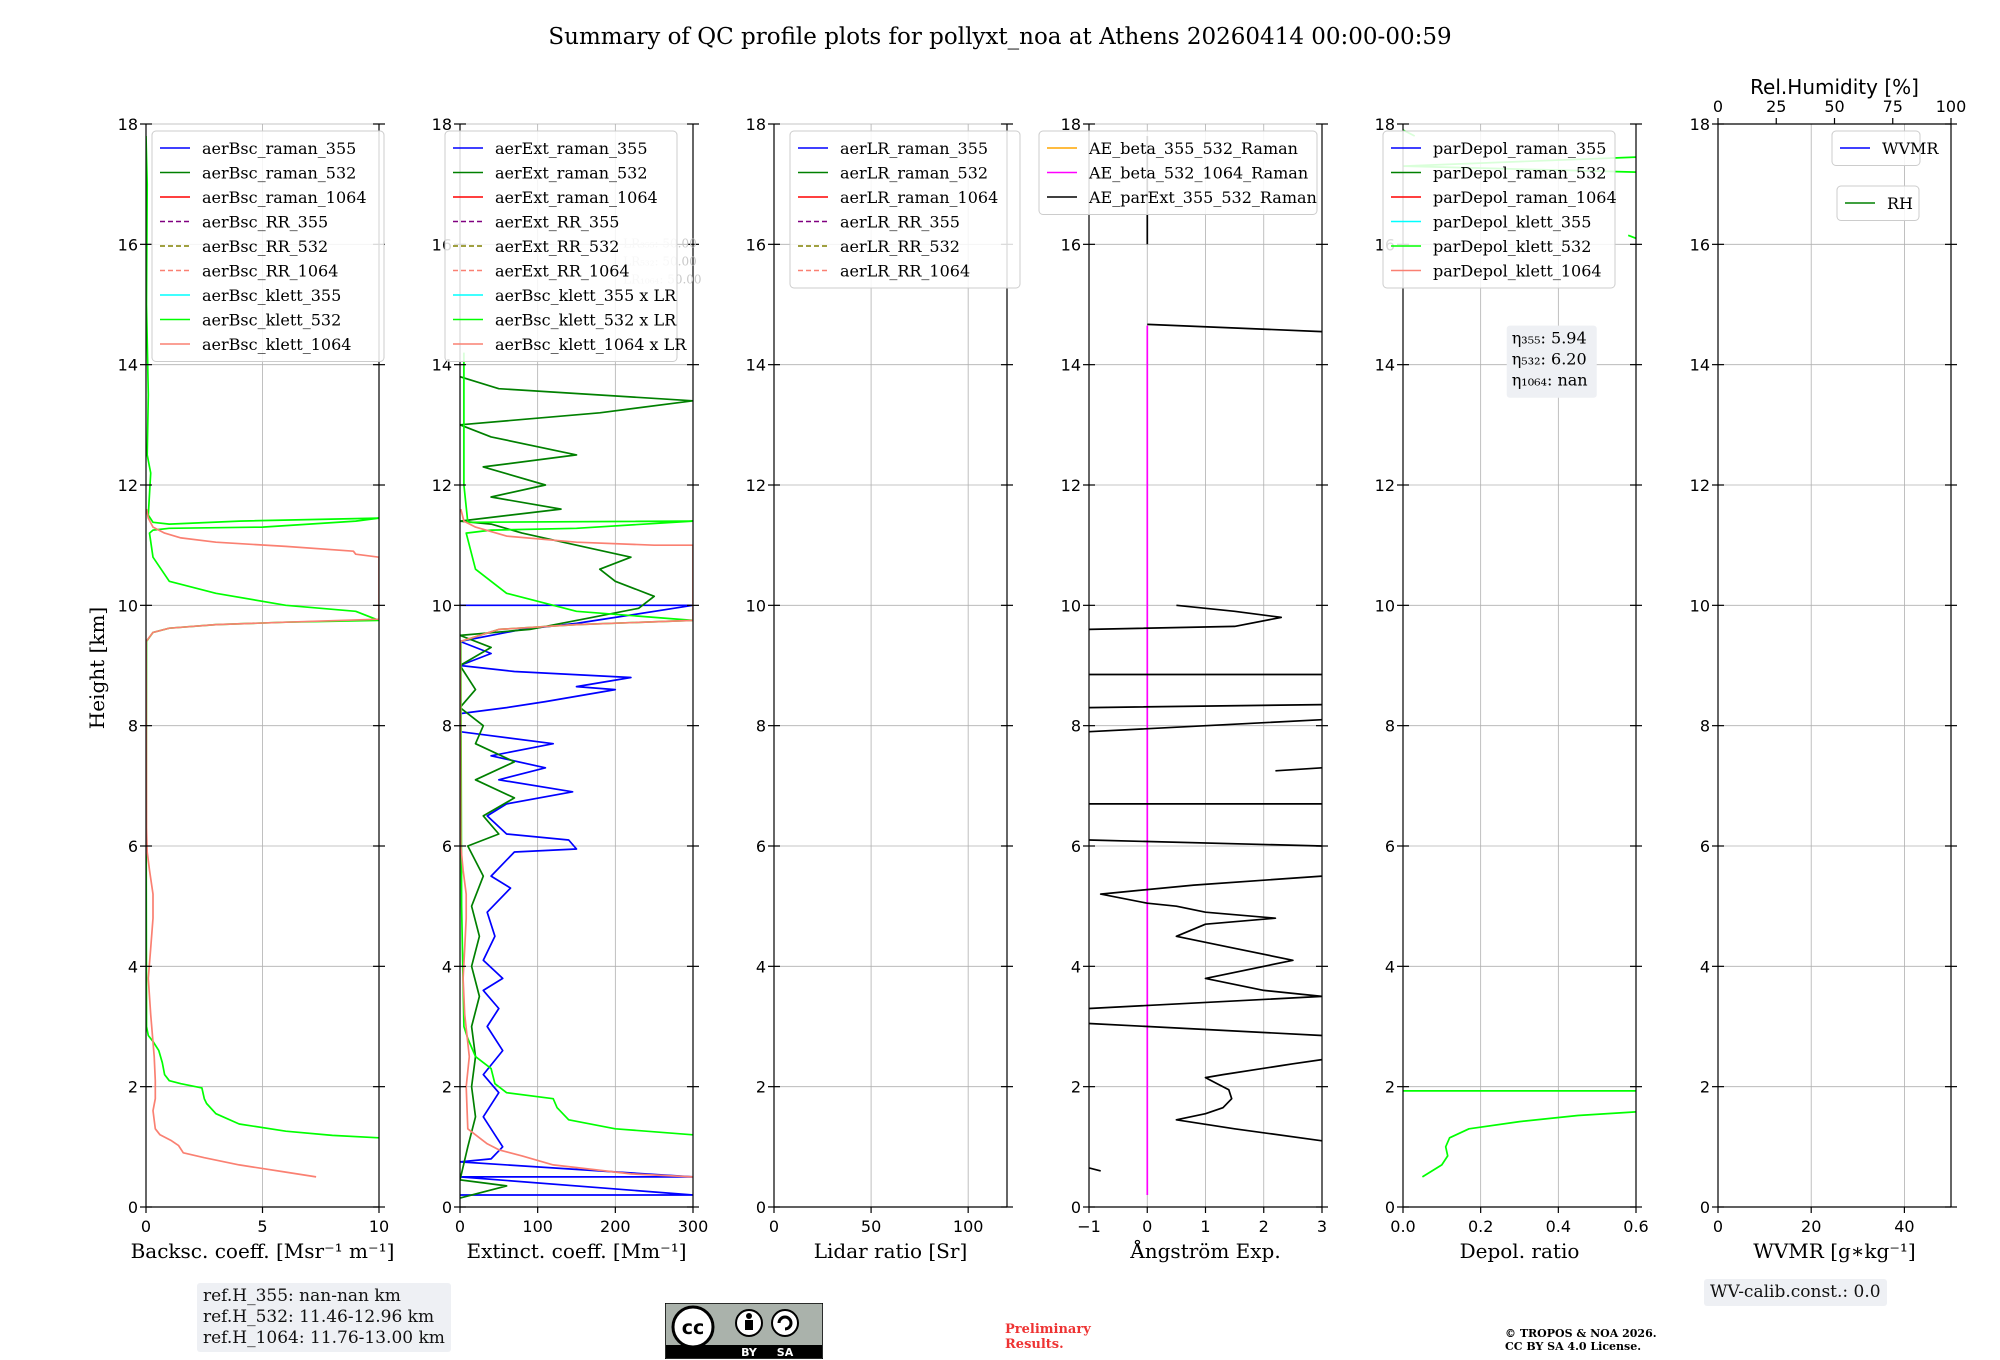  Describe the element at coordinates (905, 271) in the screenshot. I see `legend-label: aerLR_RR_1064` at that location.